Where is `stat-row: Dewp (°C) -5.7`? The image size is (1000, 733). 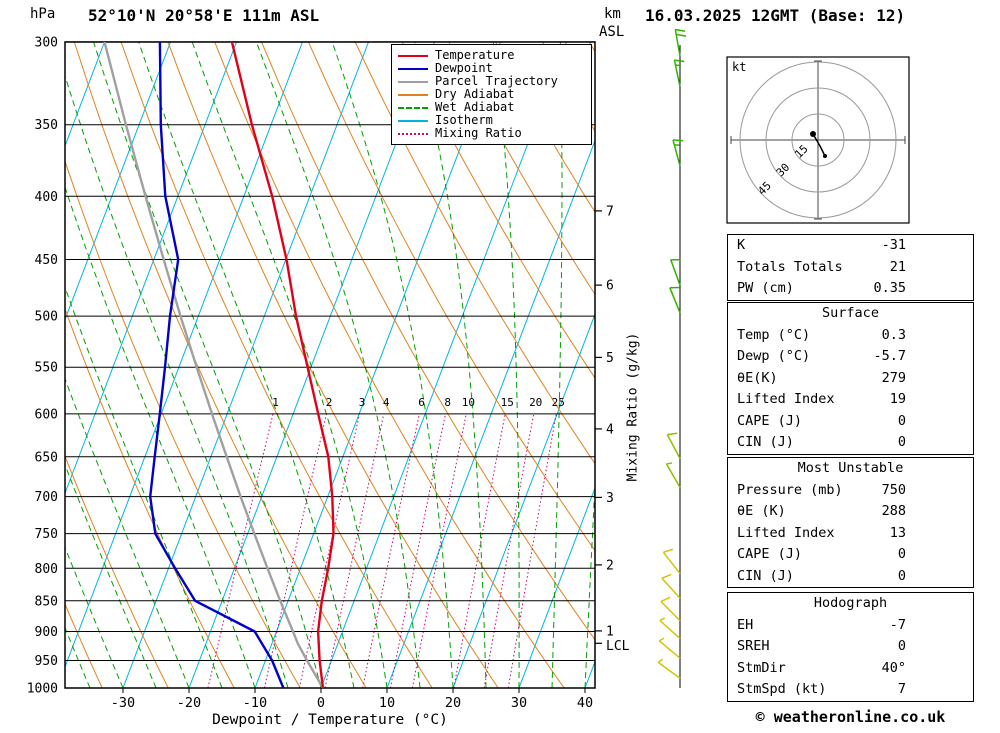
stat-row: Dewp (°C) -5.7 is located at coordinates (850, 357).